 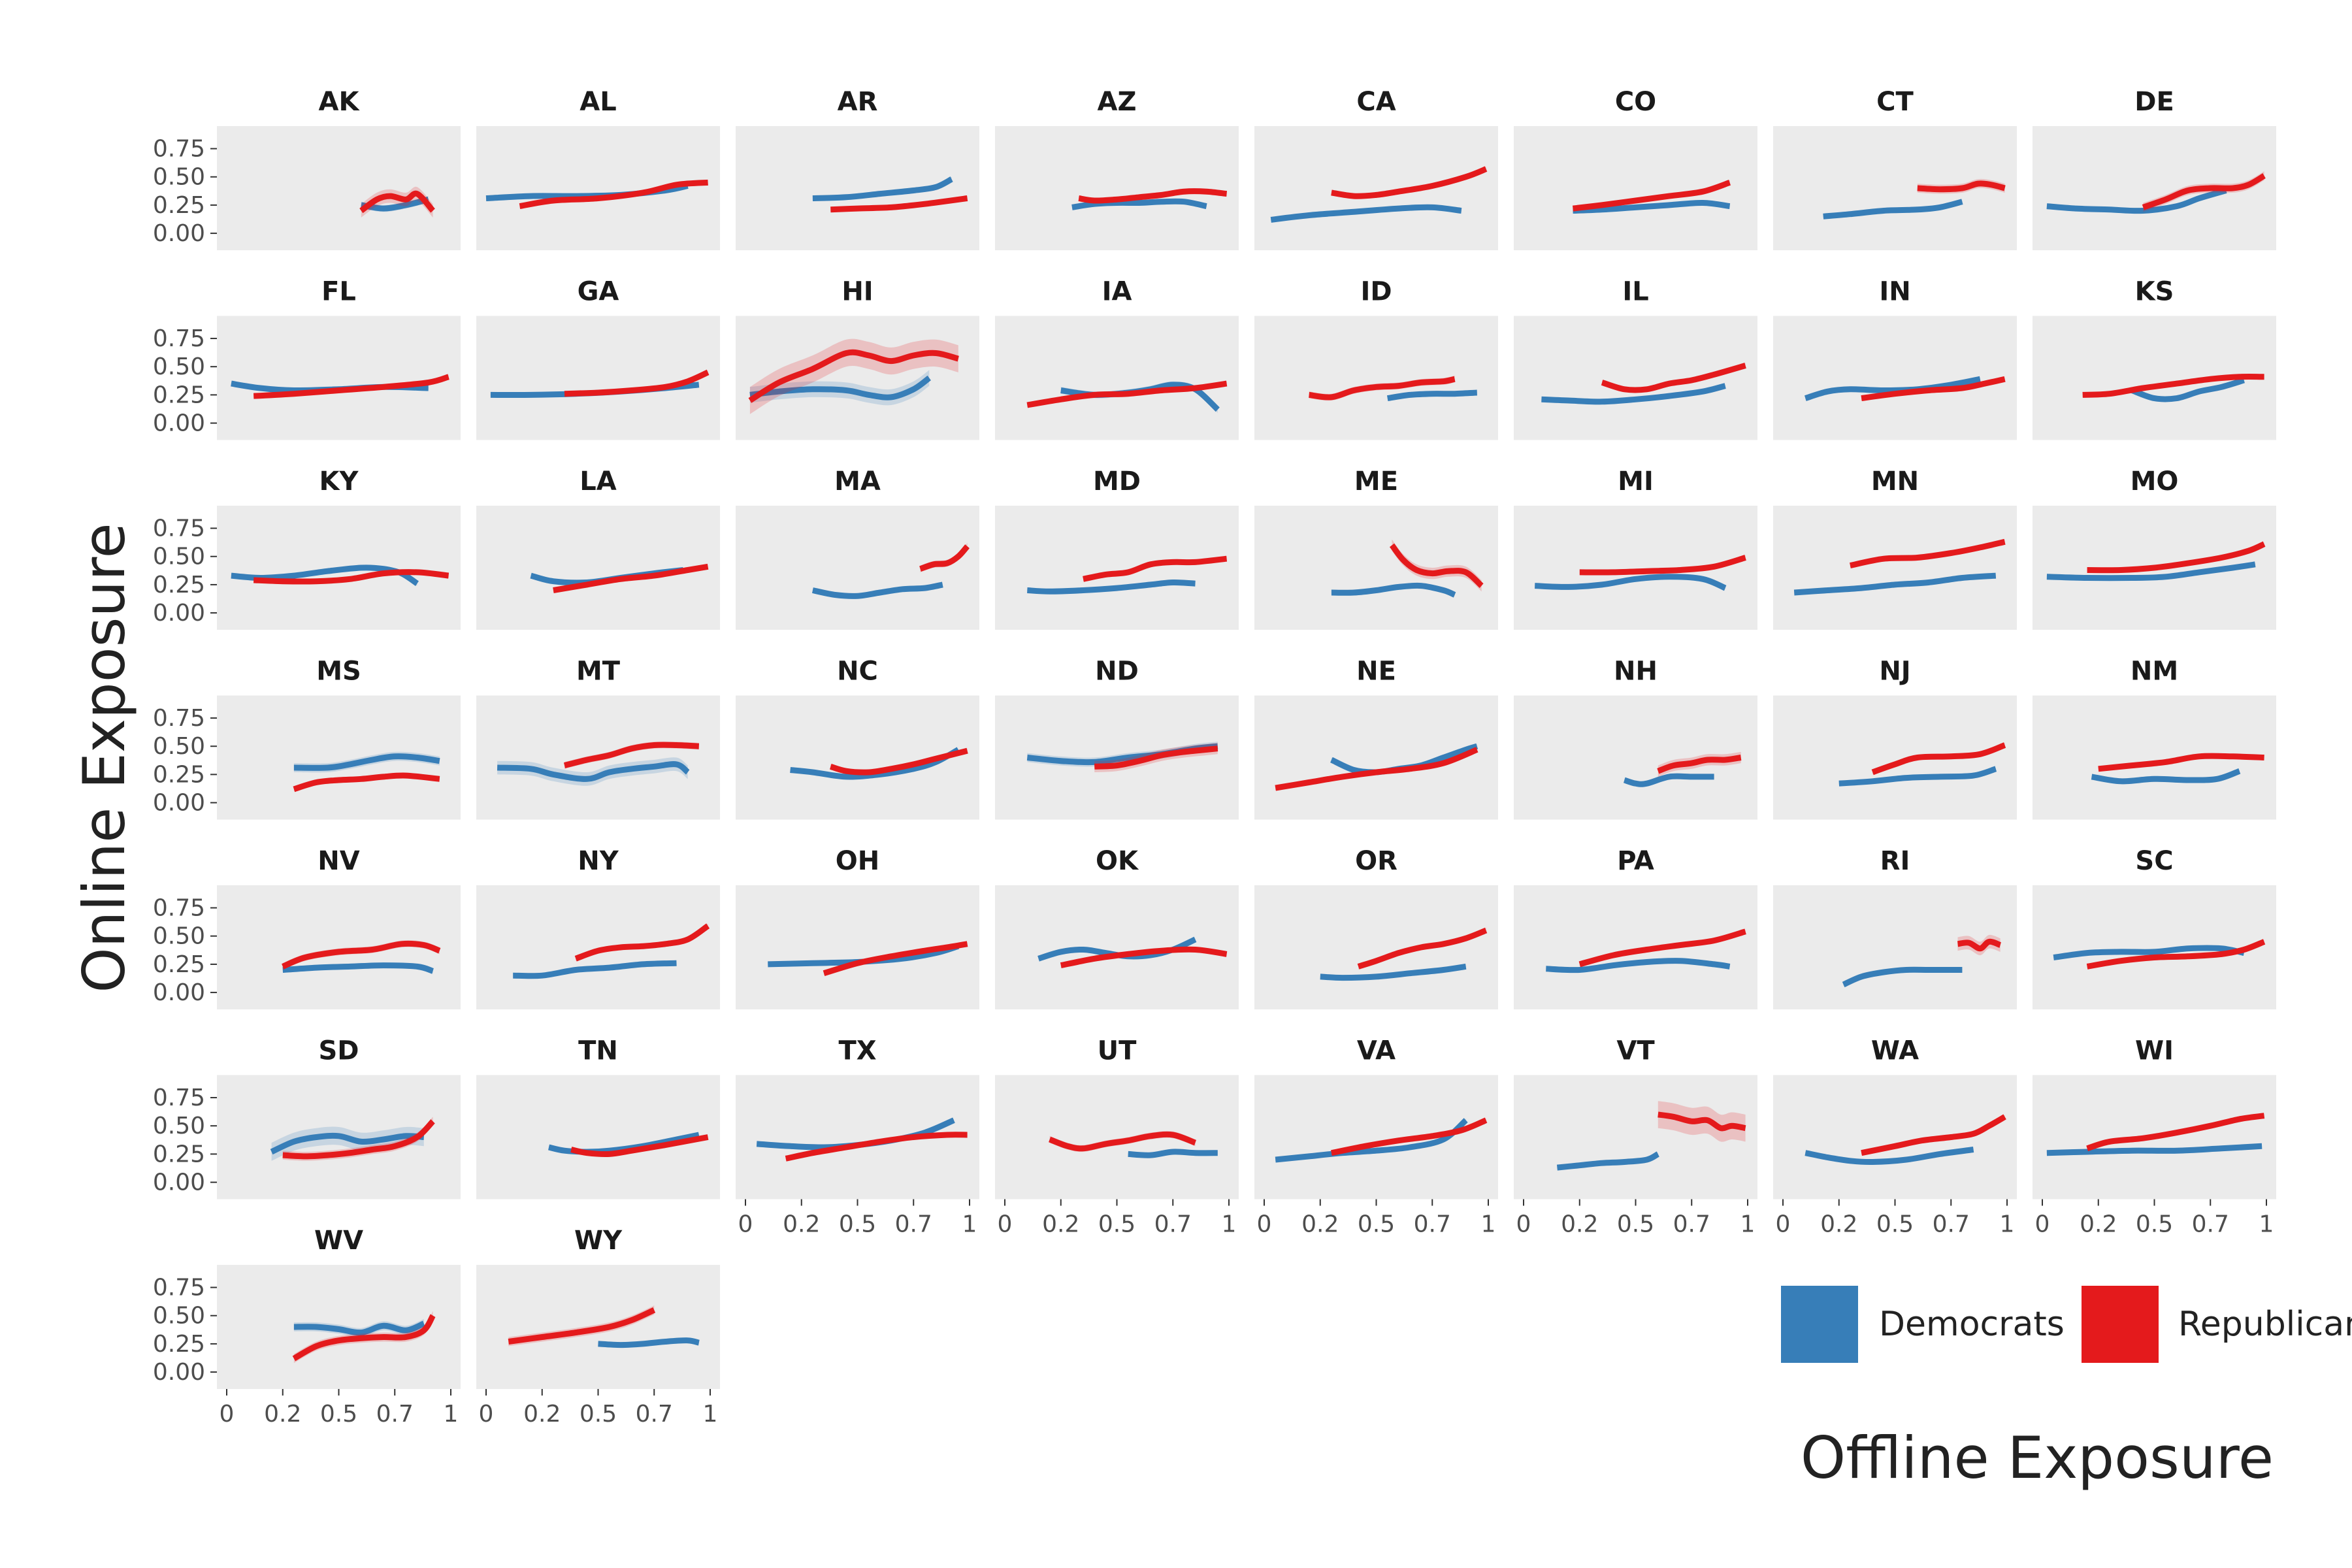 What do you see at coordinates (2154, 292) in the screenshot?
I see `facet-title: KS` at bounding box center [2154, 292].